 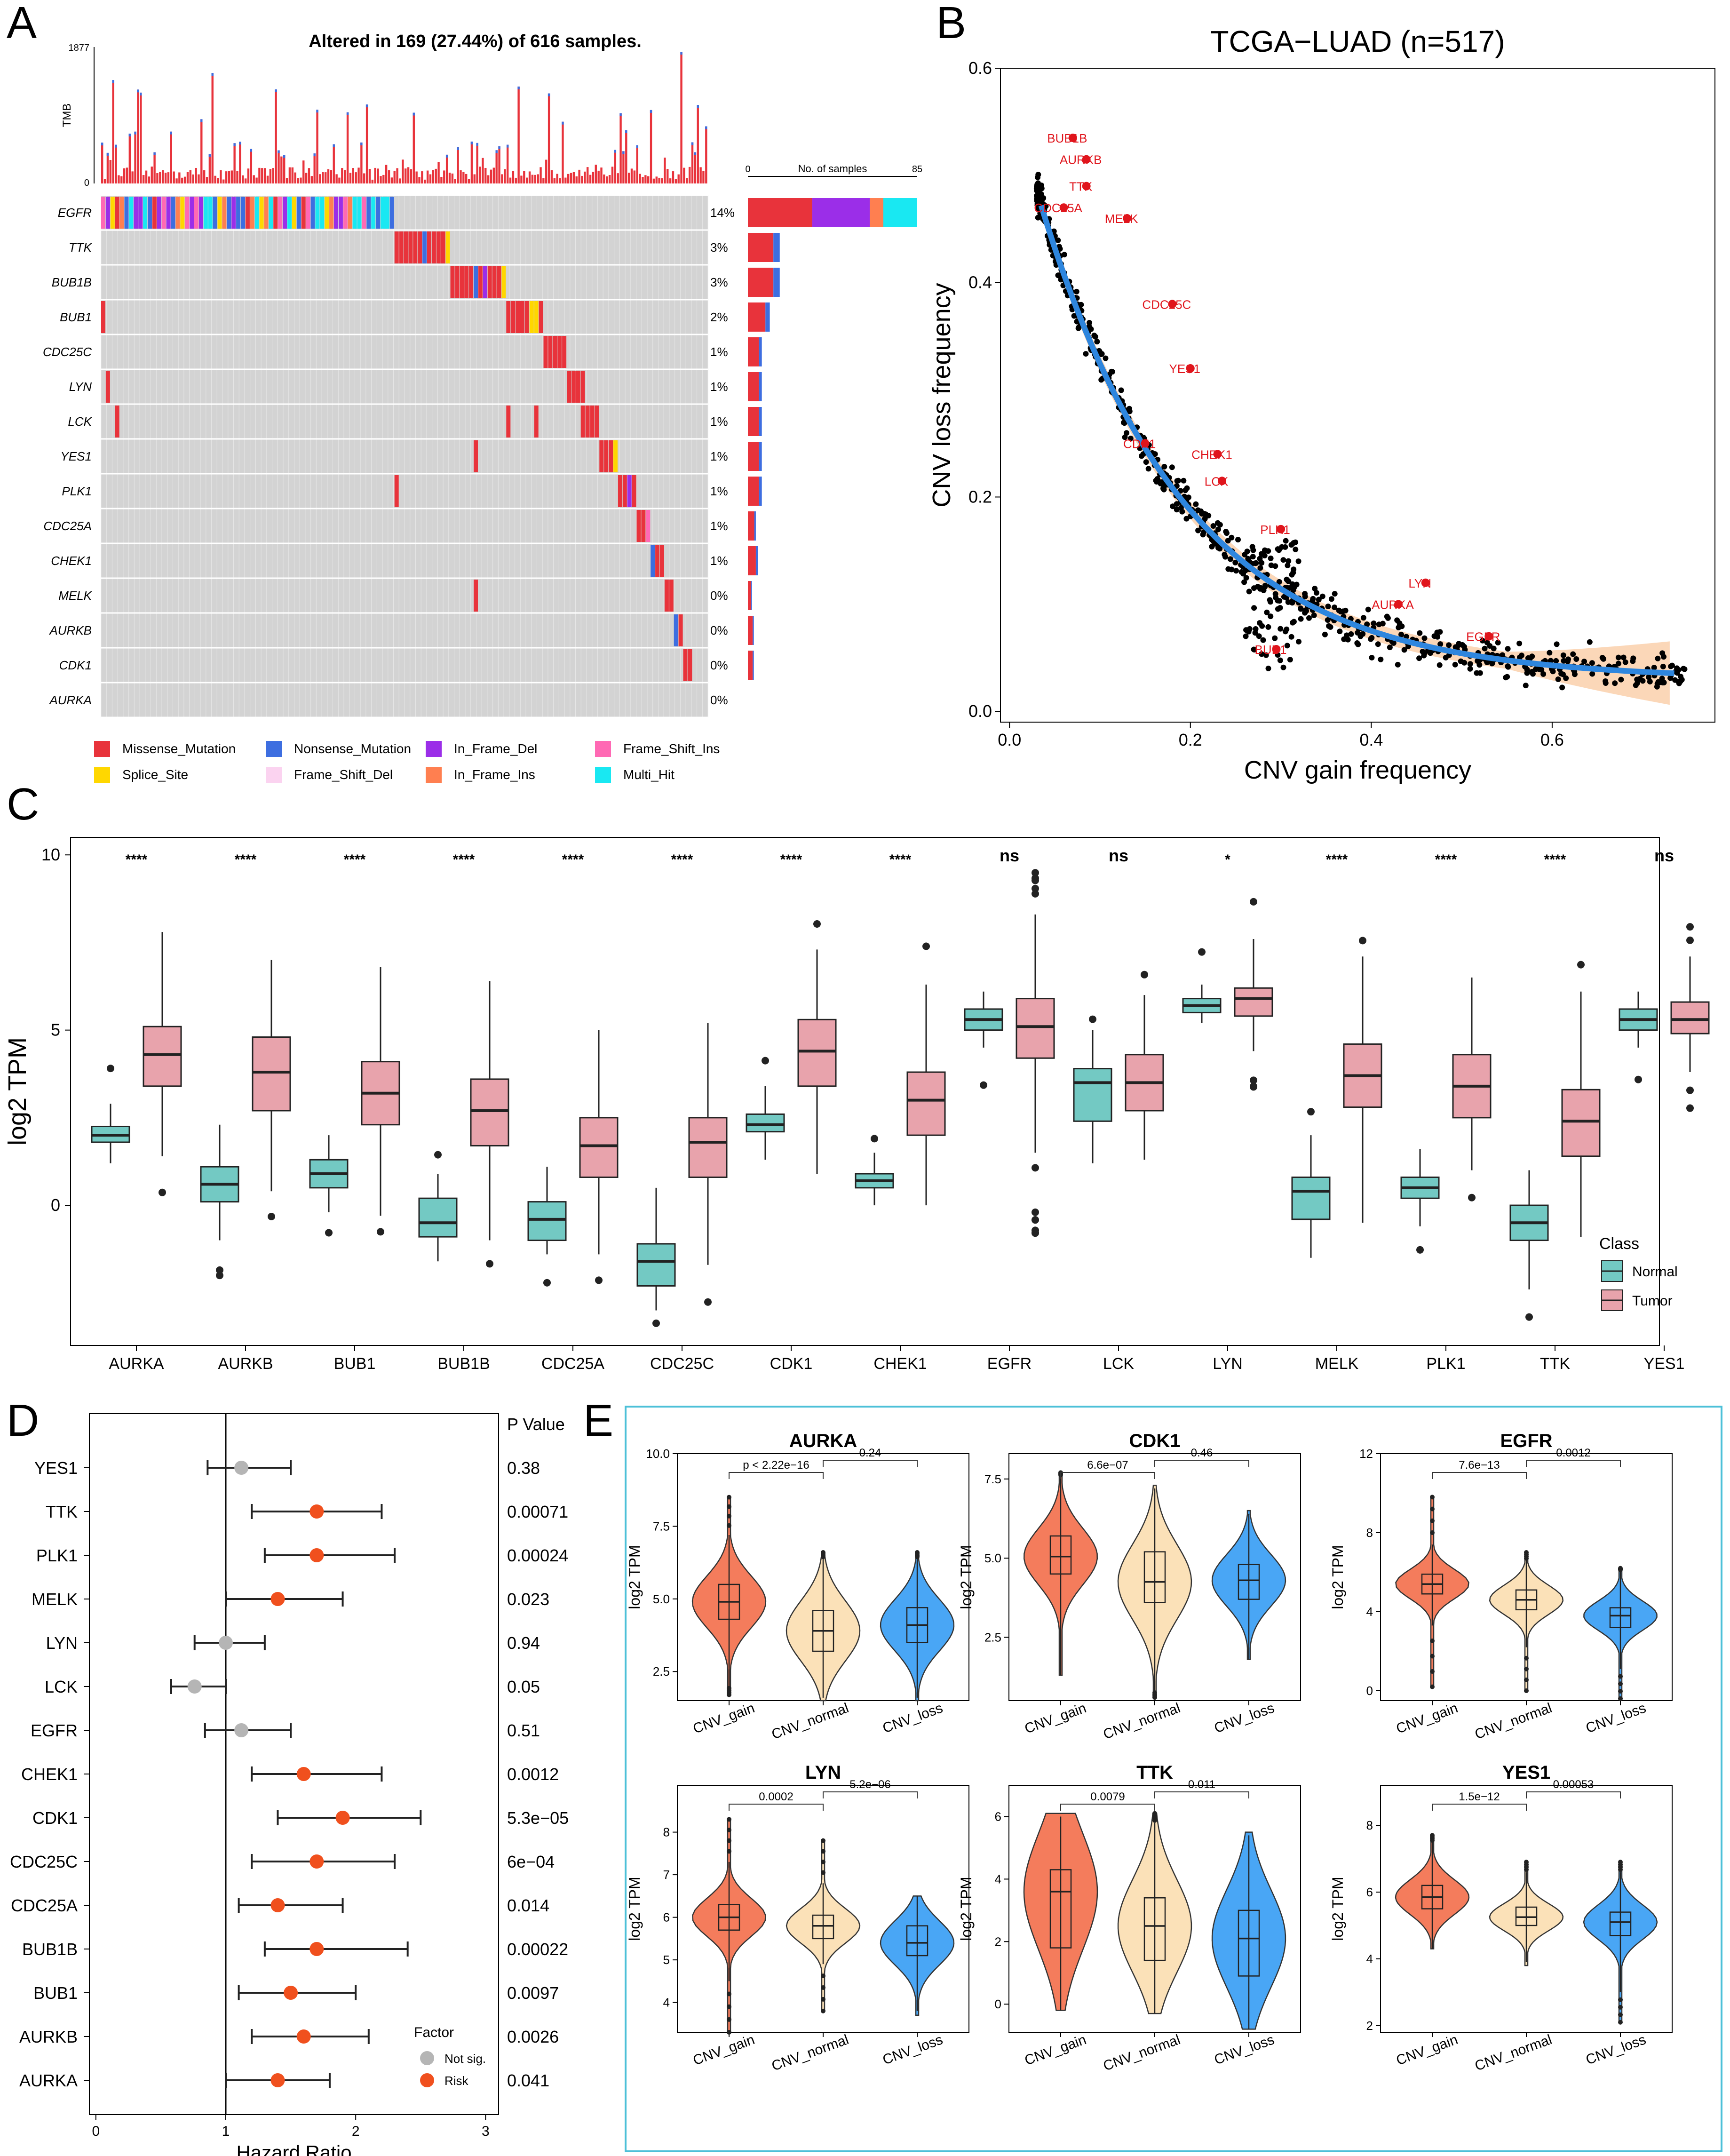 What do you see at coordinates (72, 282) in the screenshot?
I see `gene-label: BUB1B` at bounding box center [72, 282].